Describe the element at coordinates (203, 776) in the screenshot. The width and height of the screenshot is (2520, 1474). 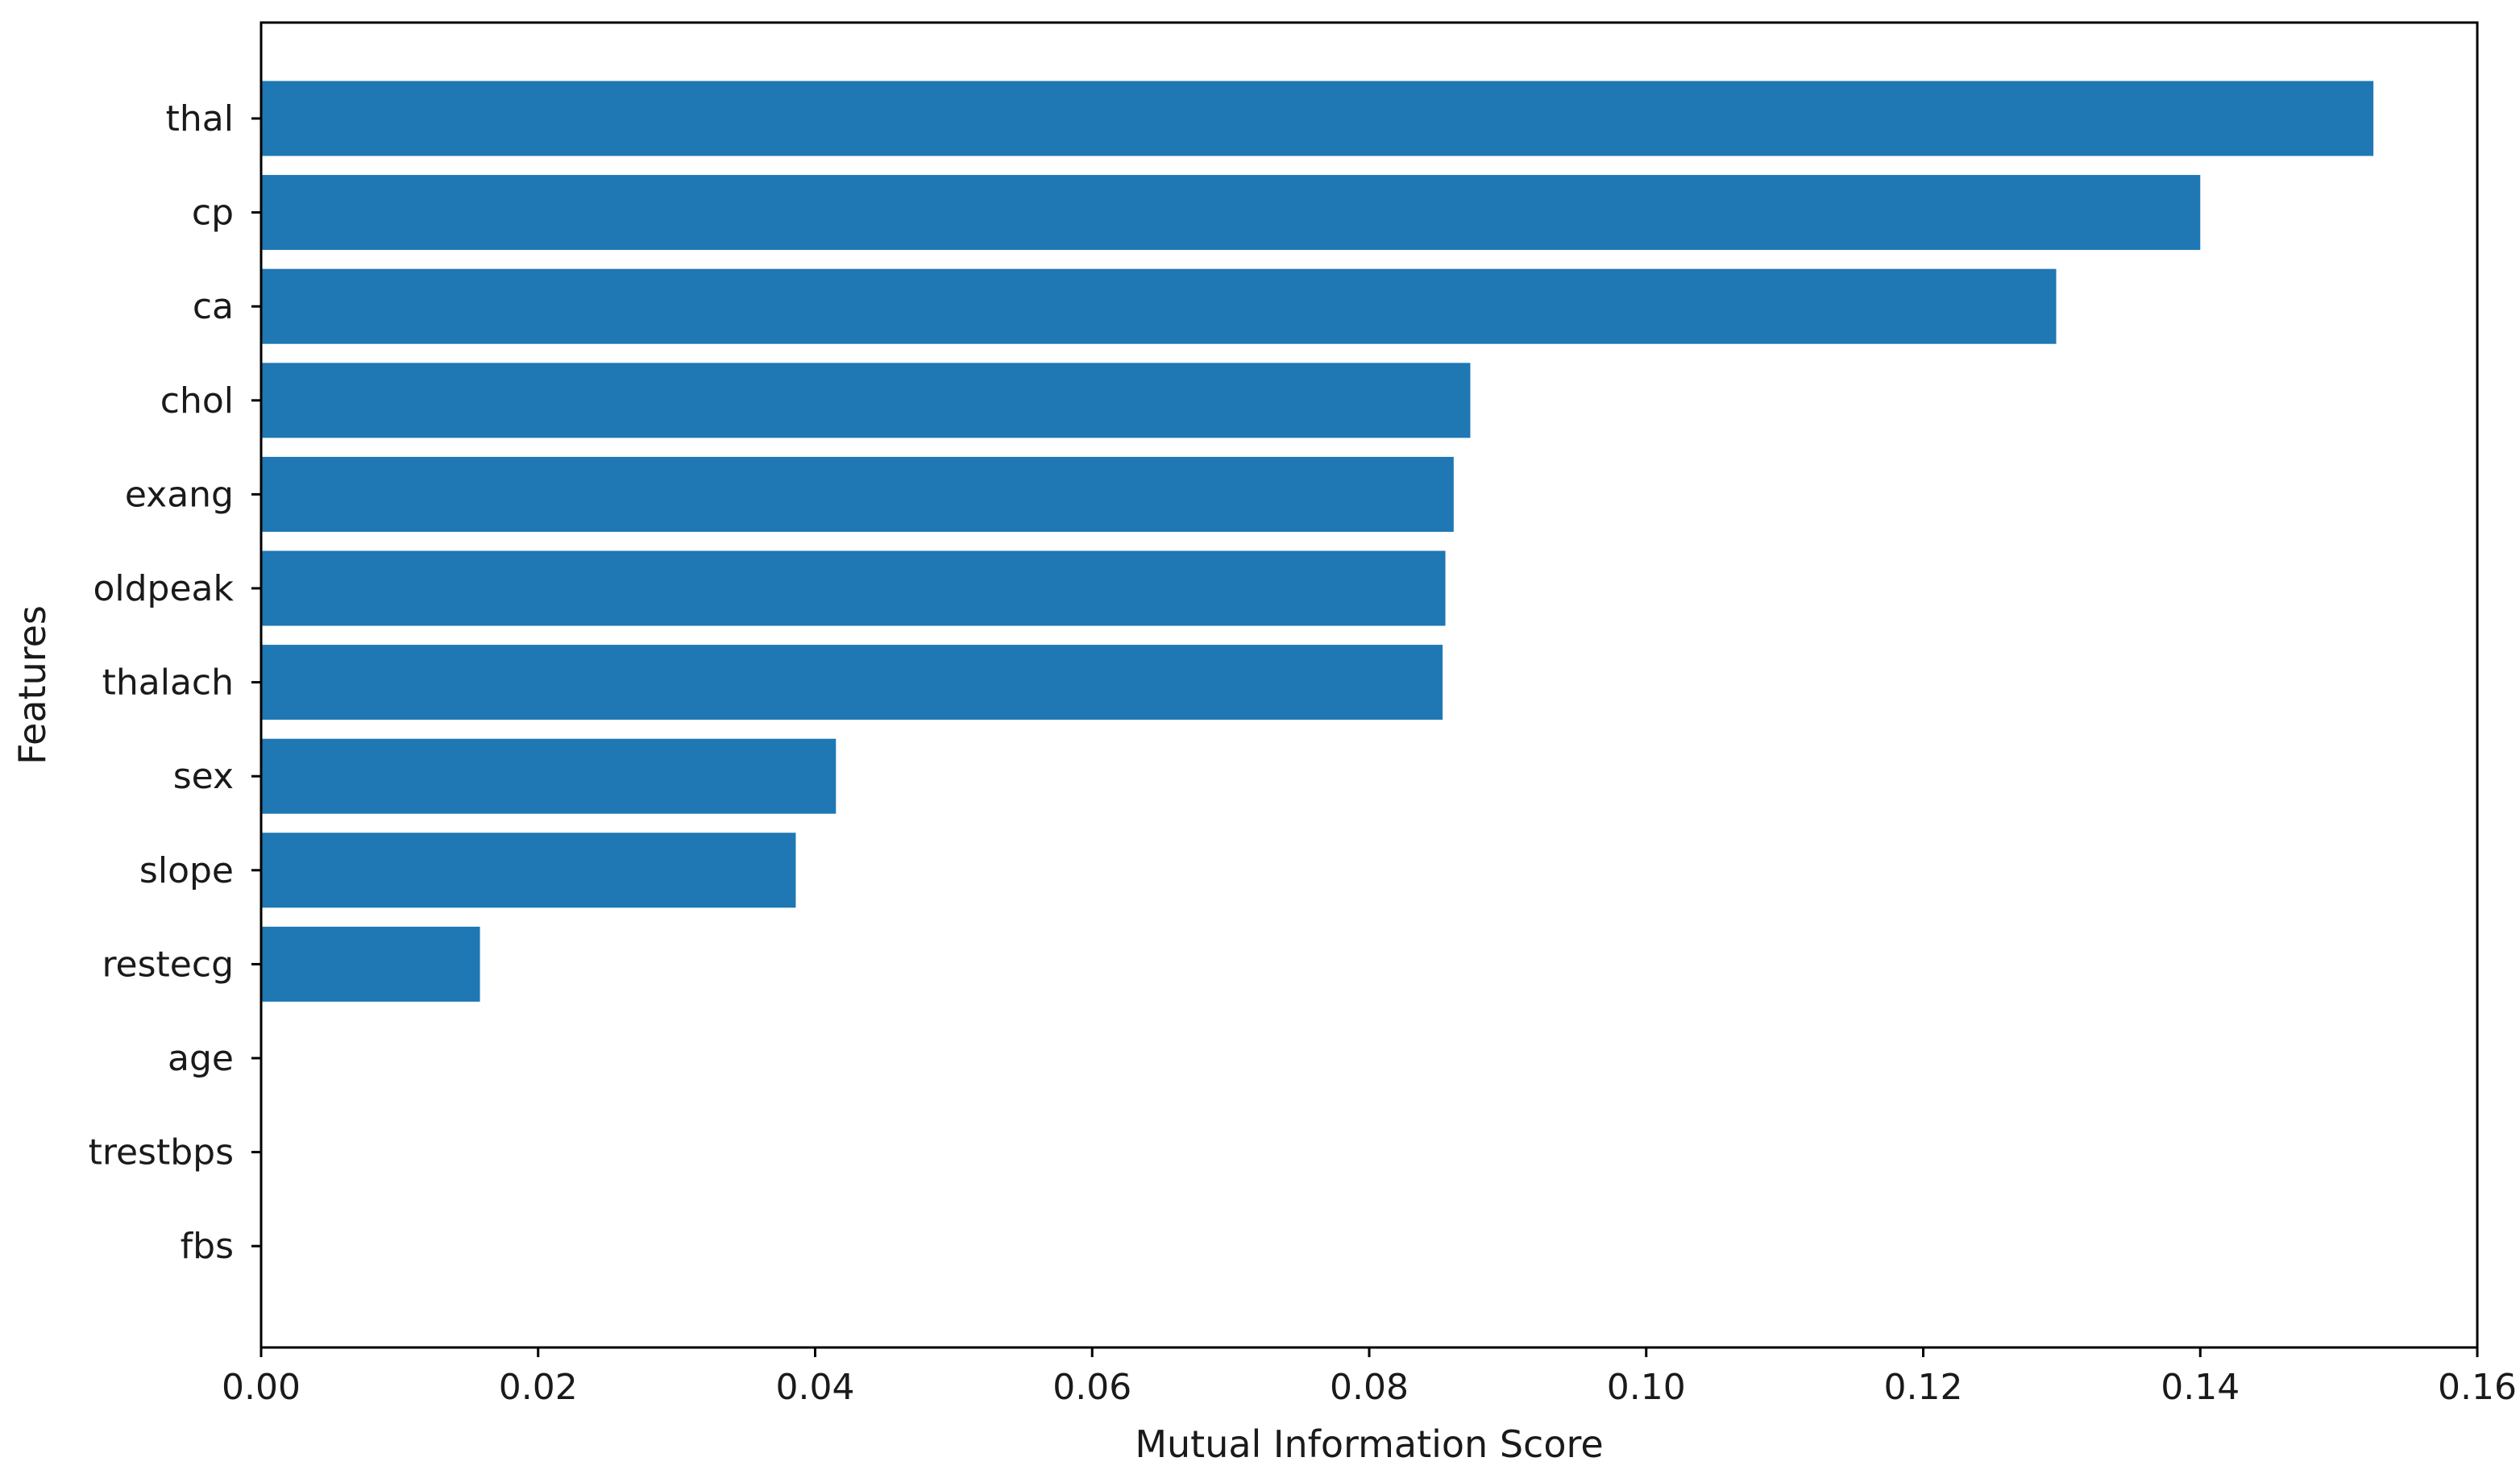
I see `y-tick-label-sex: sex` at that location.